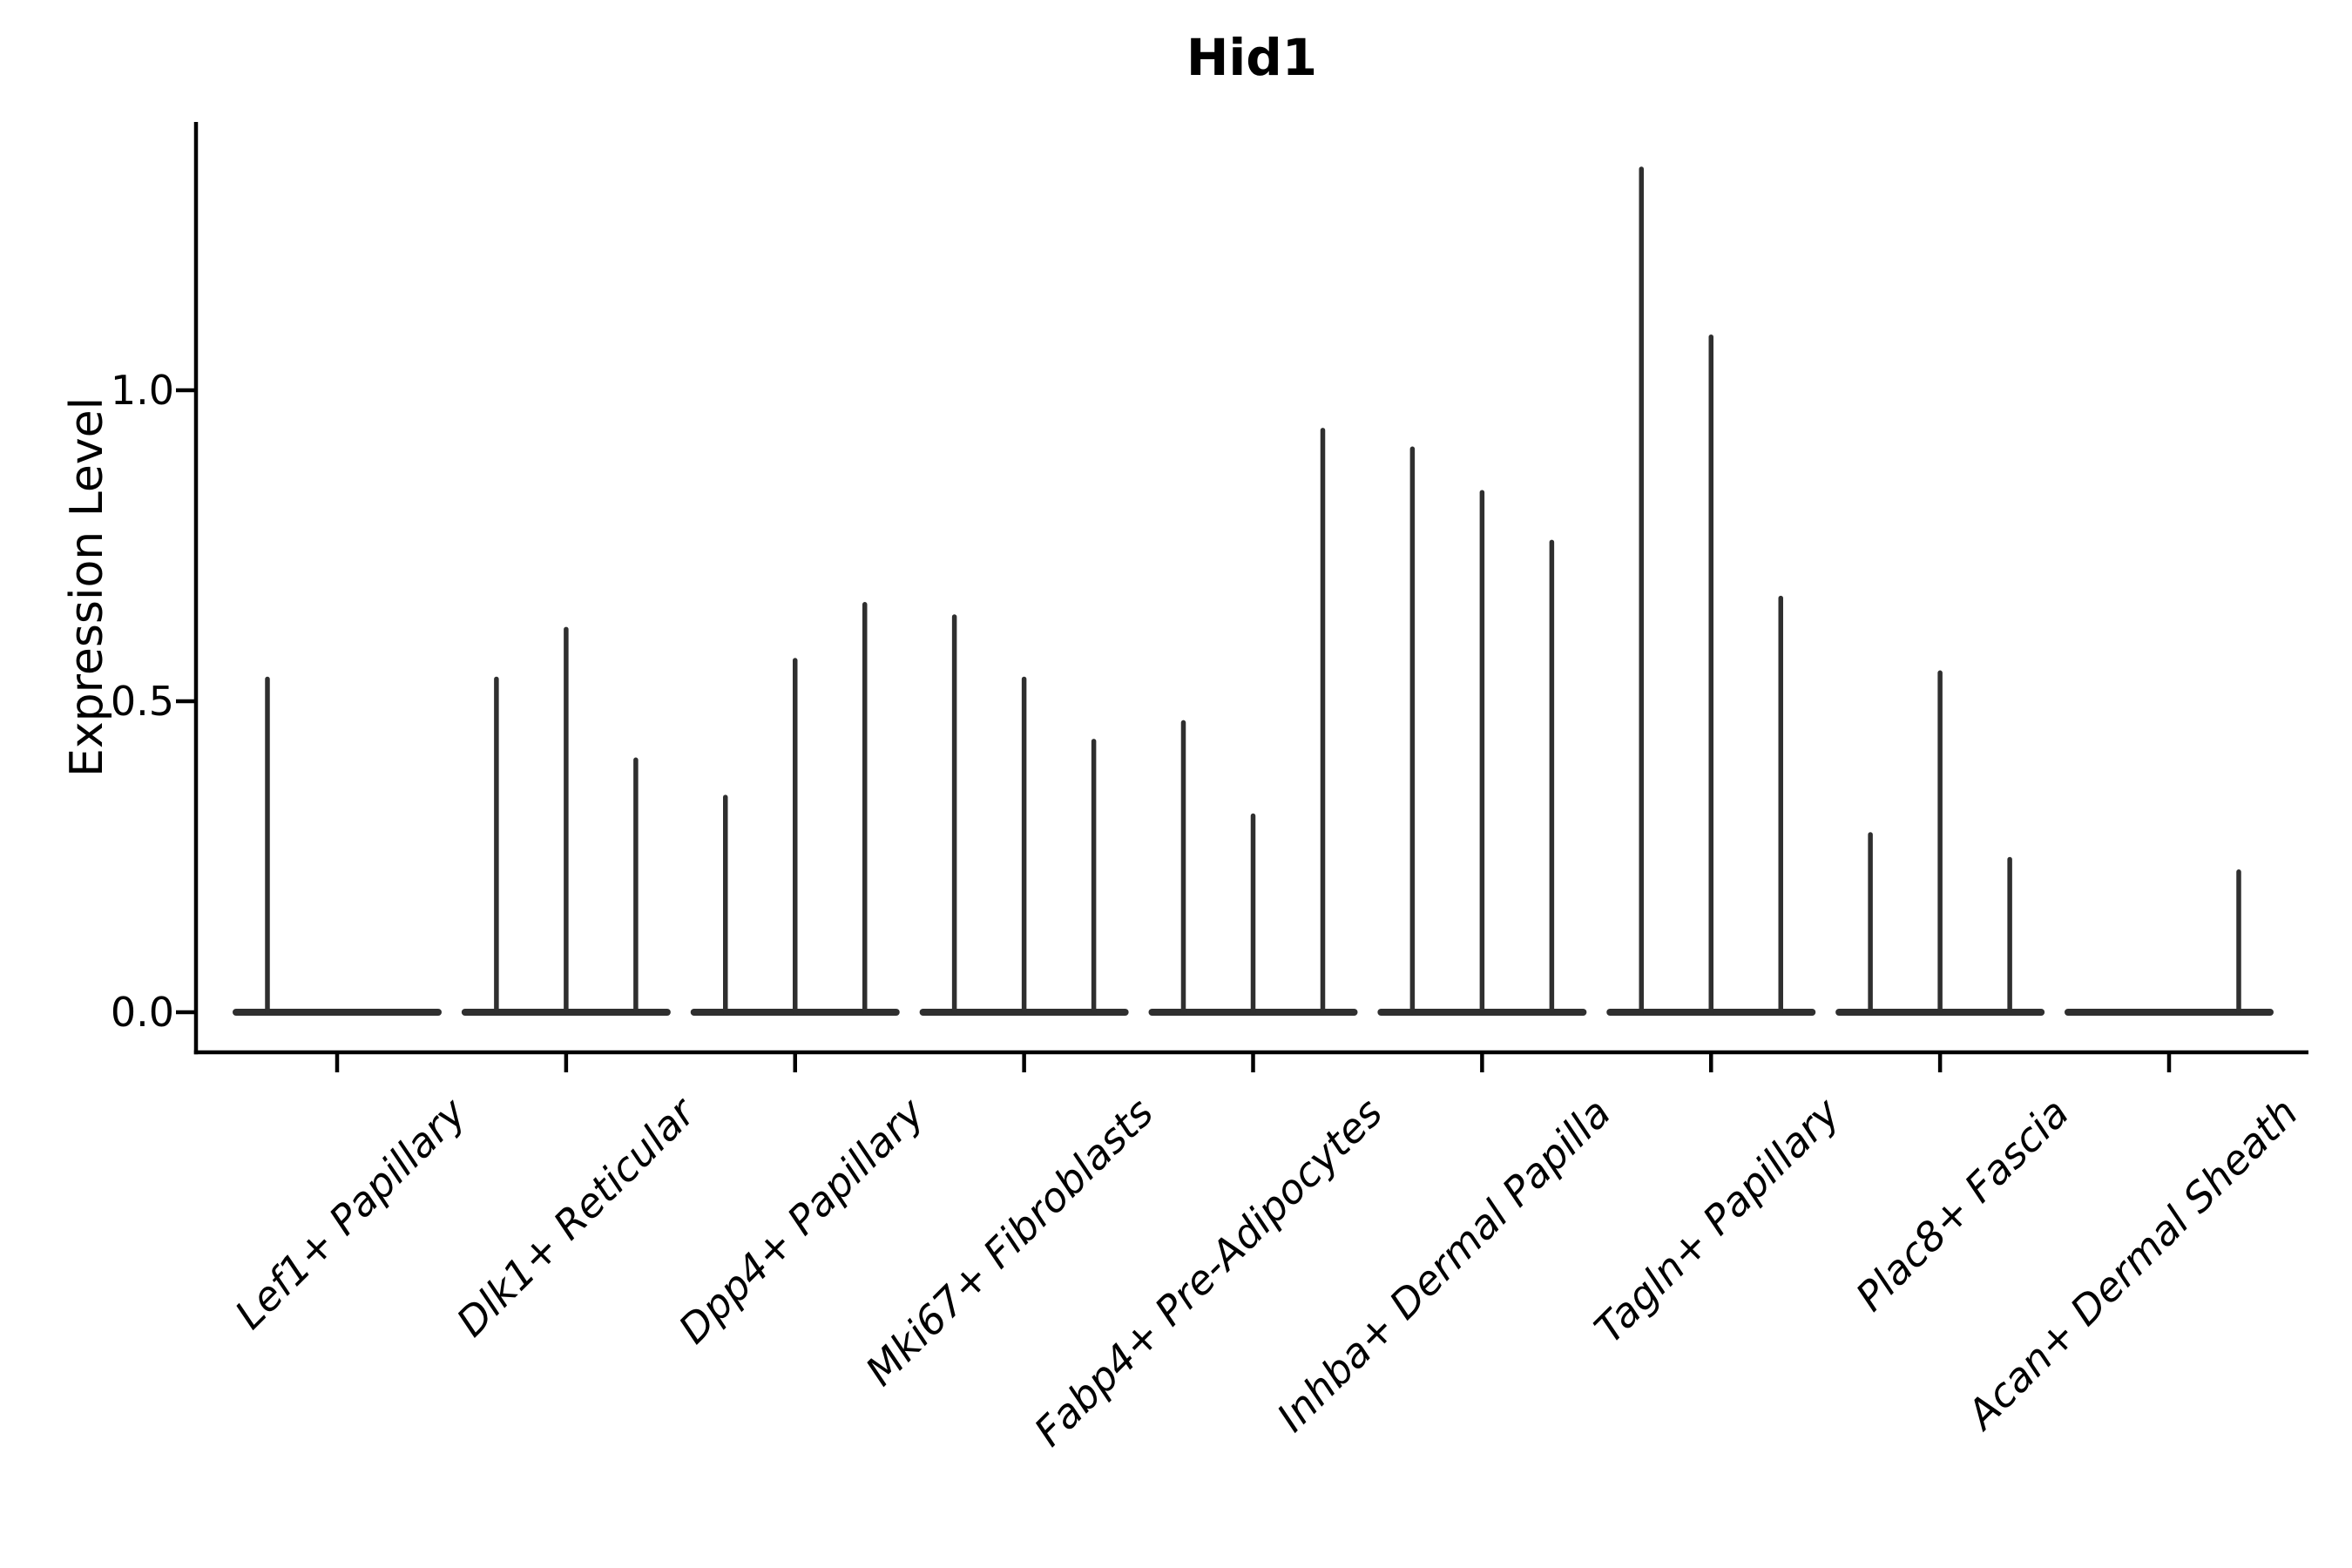  What do you see at coordinates (1252, 58) in the screenshot?
I see `chart-title: Hid1` at bounding box center [1252, 58].